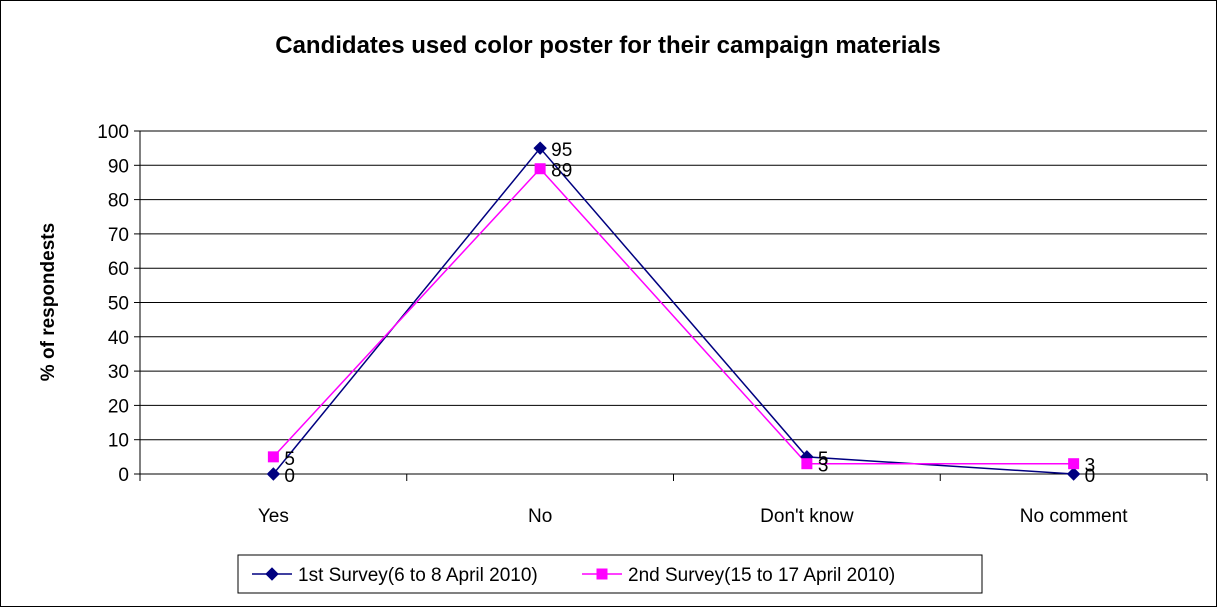 The width and height of the screenshot is (1217, 612). What do you see at coordinates (807, 516) in the screenshot?
I see `x-tick-label: Don't know` at bounding box center [807, 516].